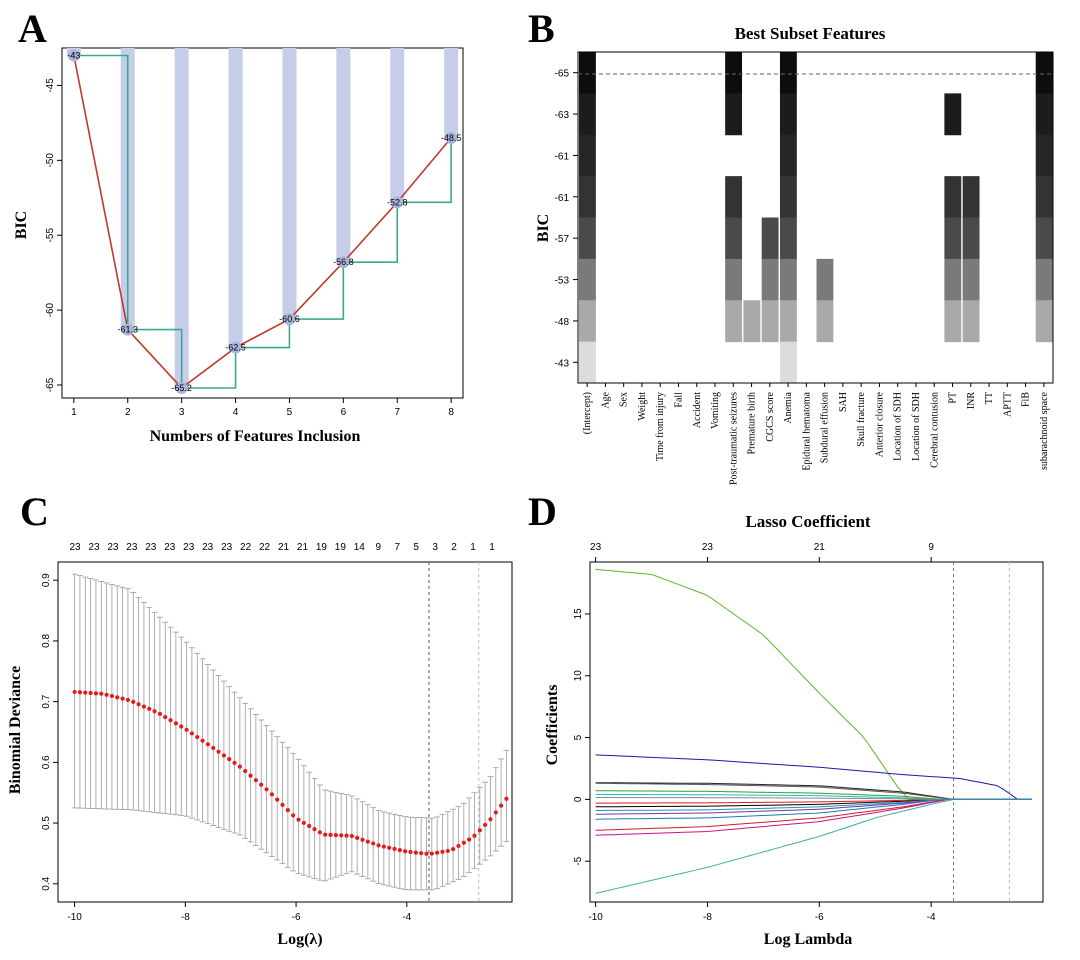  Describe the element at coordinates (595, 917) in the screenshot. I see `panel-d-xtick-label: -10` at that location.